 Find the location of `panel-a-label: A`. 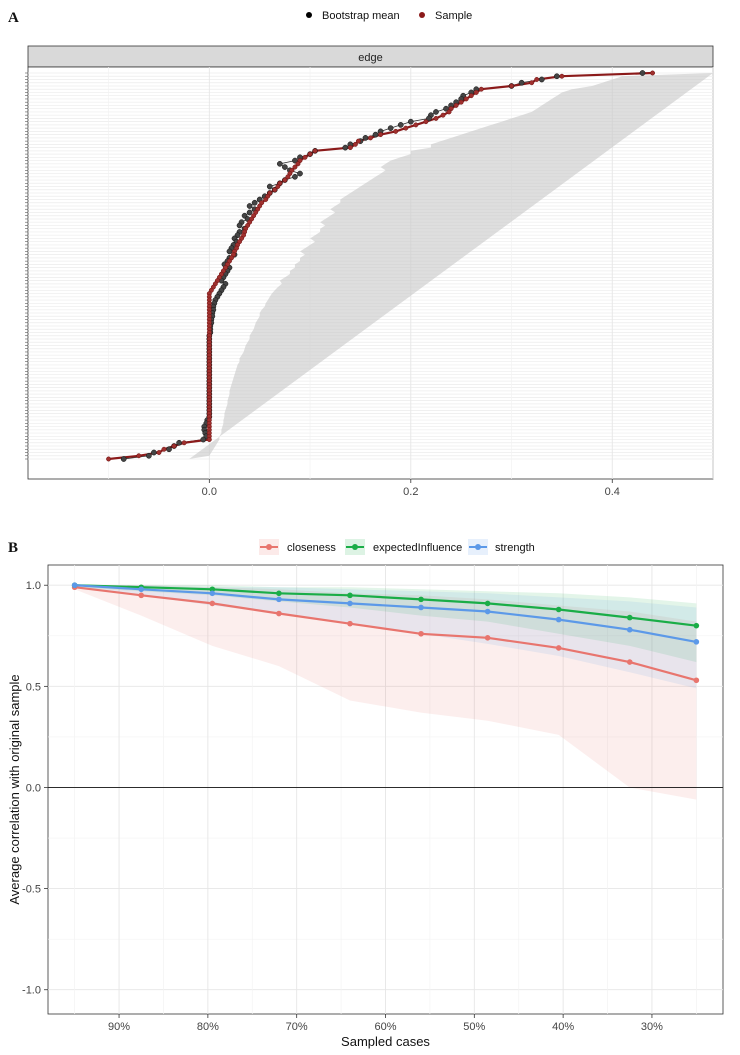

panel-a-label: A is located at coordinates (13, 18).